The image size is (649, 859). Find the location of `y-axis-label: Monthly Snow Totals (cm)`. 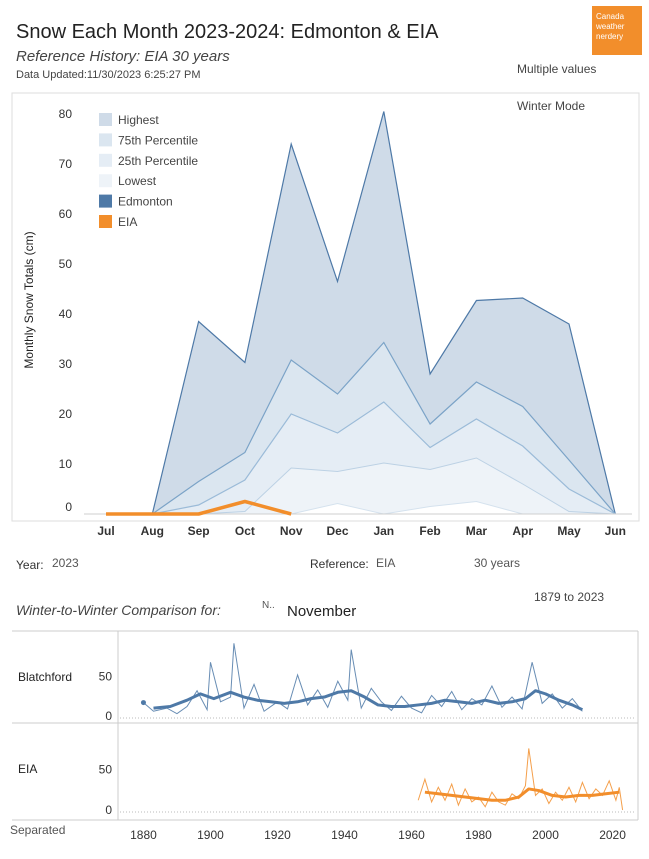

y-axis-label: Monthly Snow Totals (cm) is located at coordinates (29, 299).